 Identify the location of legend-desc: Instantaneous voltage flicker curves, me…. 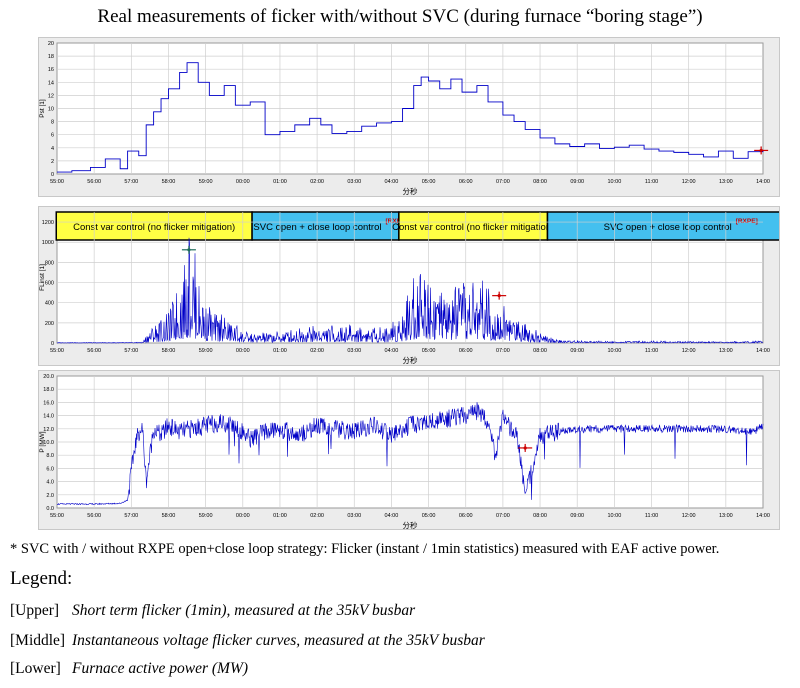
(278, 640).